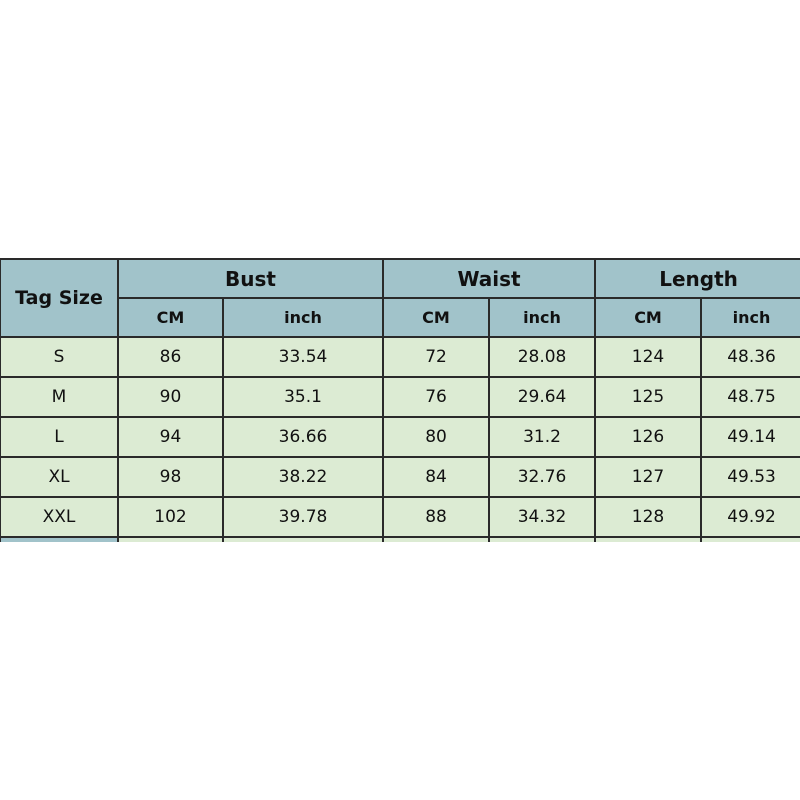 The image size is (800, 800). Describe the element at coordinates (542, 397) in the screenshot. I see `value-cell: 29.64` at that location.